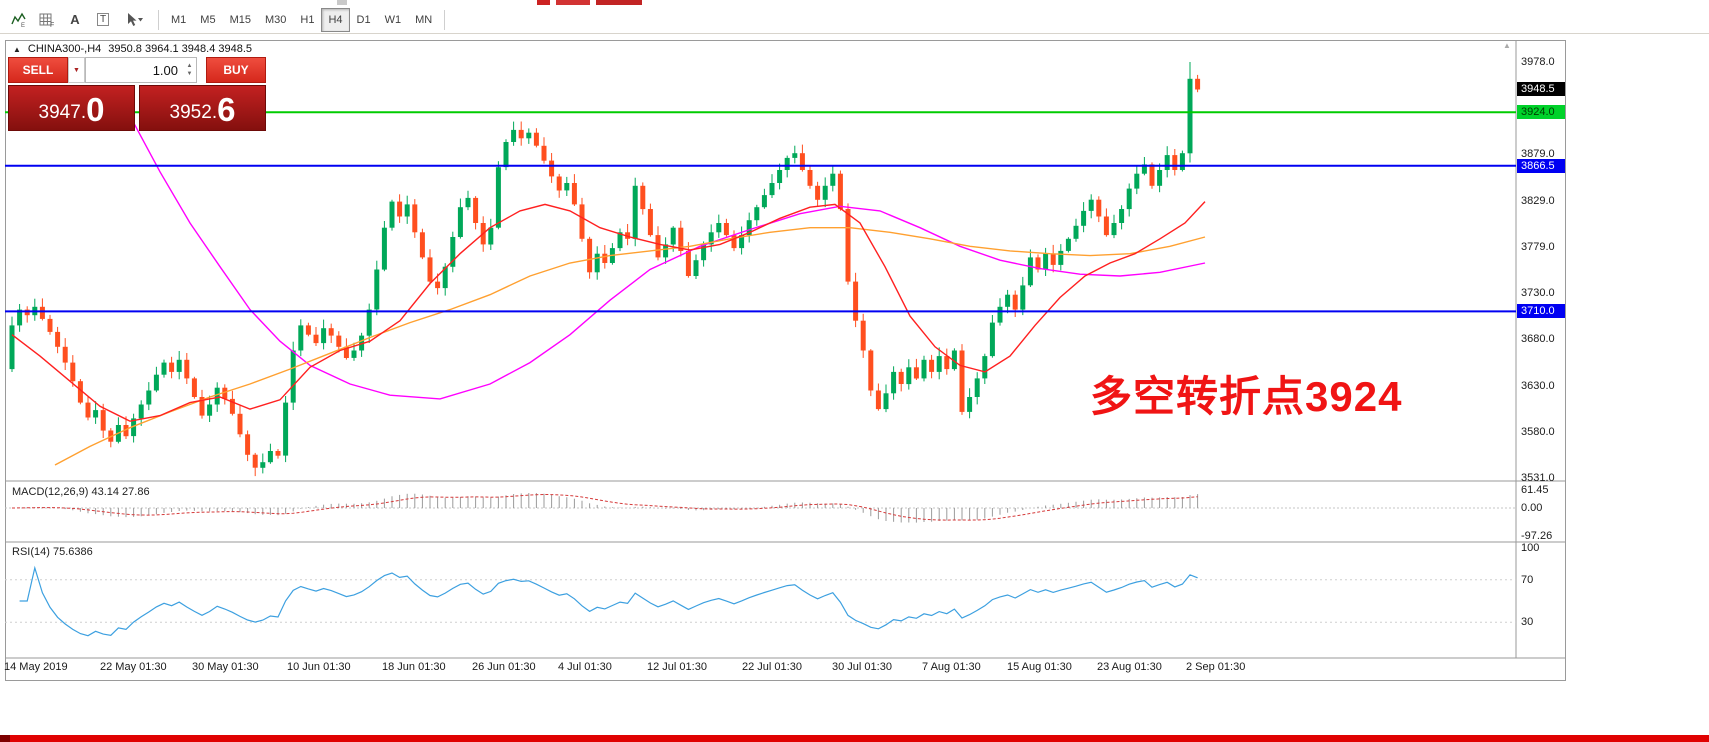 This screenshot has width=1709, height=742. Describe the element at coordinates (1541, 165) in the screenshot. I see `price-badge-3866.5: 3866.5` at that location.